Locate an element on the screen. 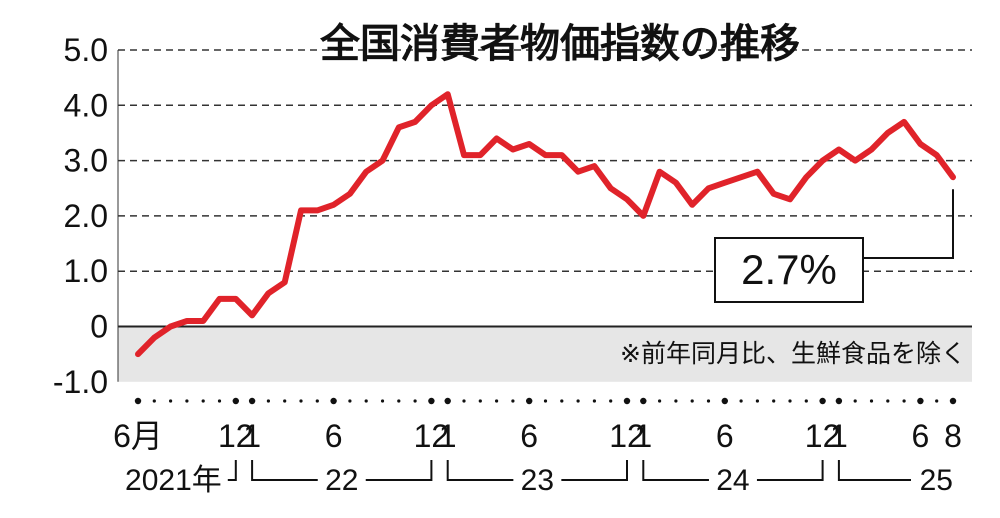 The width and height of the screenshot is (1000, 518). x-tick-dots is located at coordinates (545, 401).